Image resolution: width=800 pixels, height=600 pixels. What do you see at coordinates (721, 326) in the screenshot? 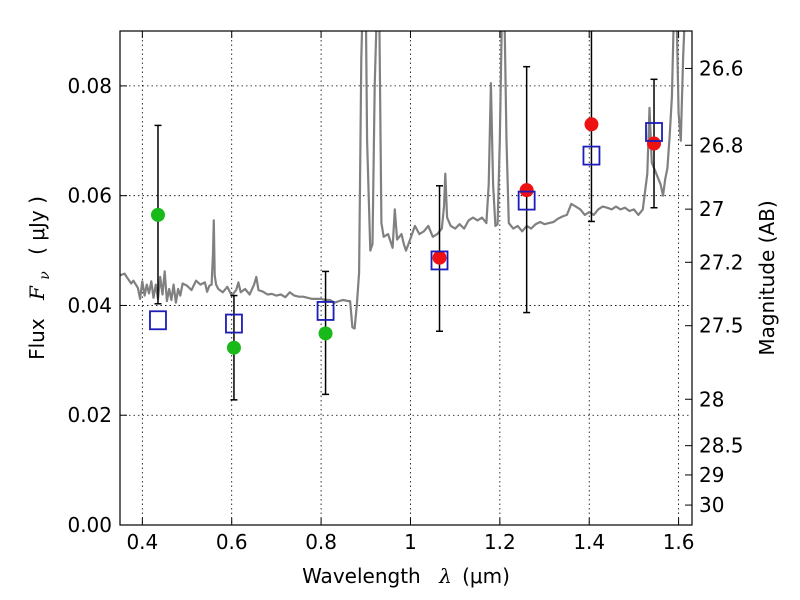
I see `right-tick-label: 27.5` at bounding box center [721, 326].